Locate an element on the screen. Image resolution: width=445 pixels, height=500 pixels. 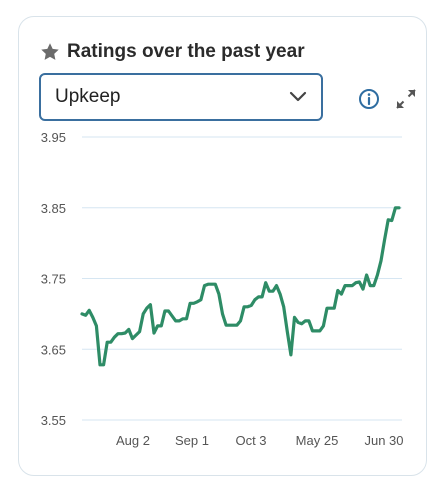
expand-icon is located at coordinates (406, 99).